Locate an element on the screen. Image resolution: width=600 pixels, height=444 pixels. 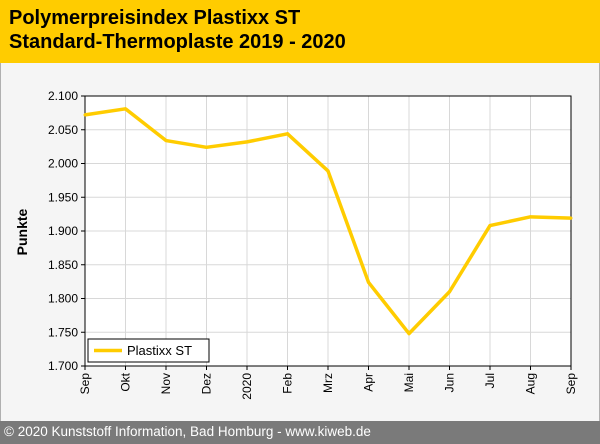
x-tick-label: Mrz is located at coordinates (328, 383).